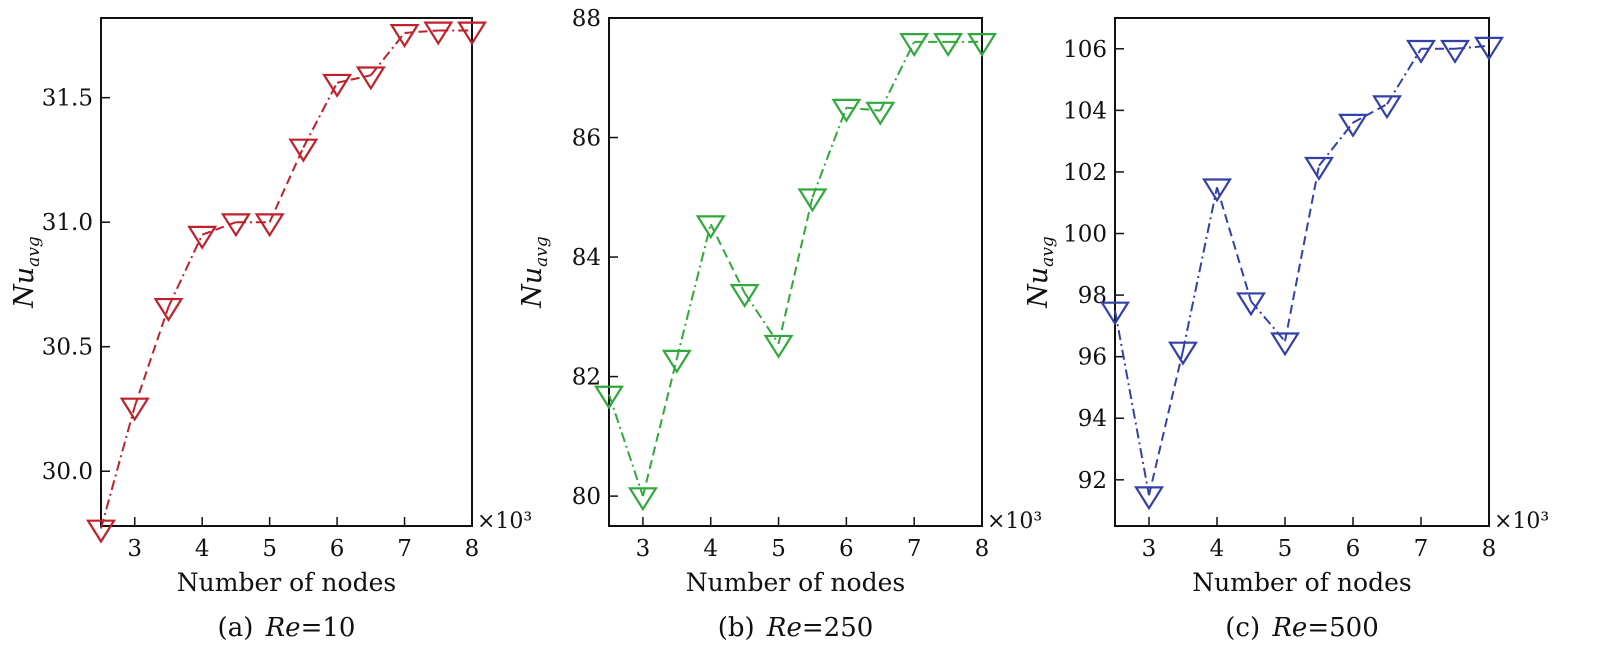 The height and width of the screenshot is (670, 1614). I want to click on panel-caption: (a) Re=10, so click(287, 628).